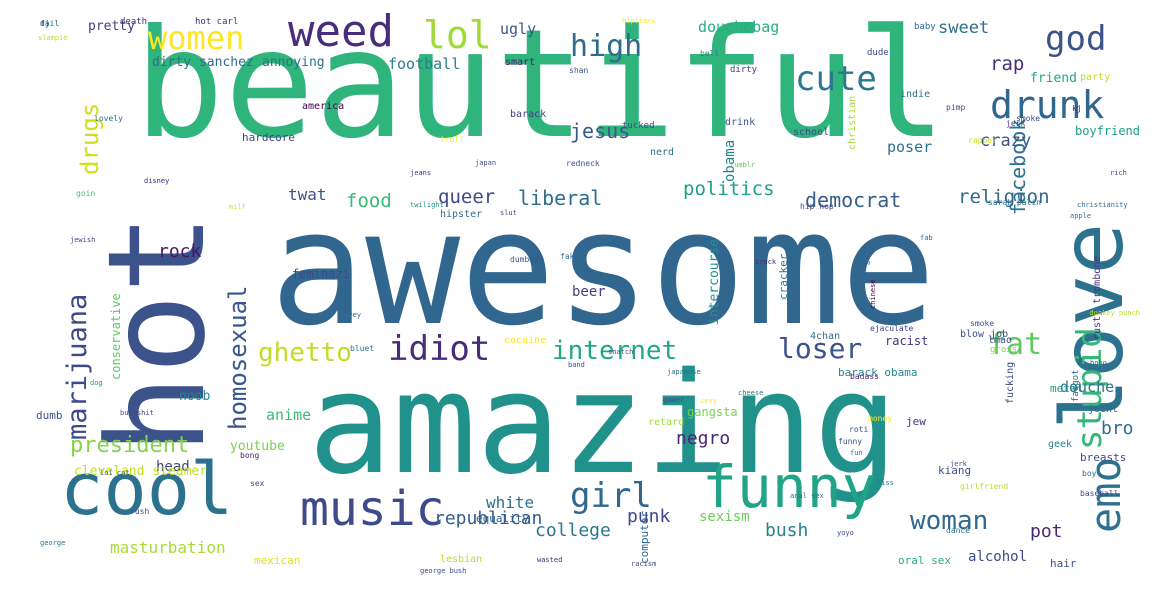 Image resolution: width=1156 pixels, height=592 pixels. I want to click on cloud-word: lol, so click(457, 35).